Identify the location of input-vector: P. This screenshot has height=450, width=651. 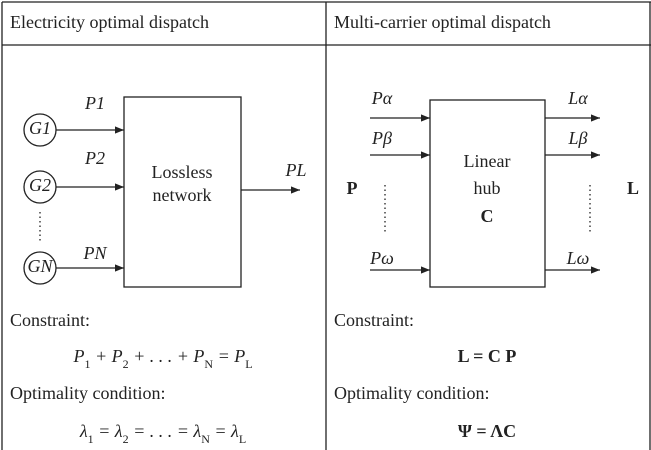
(352, 188).